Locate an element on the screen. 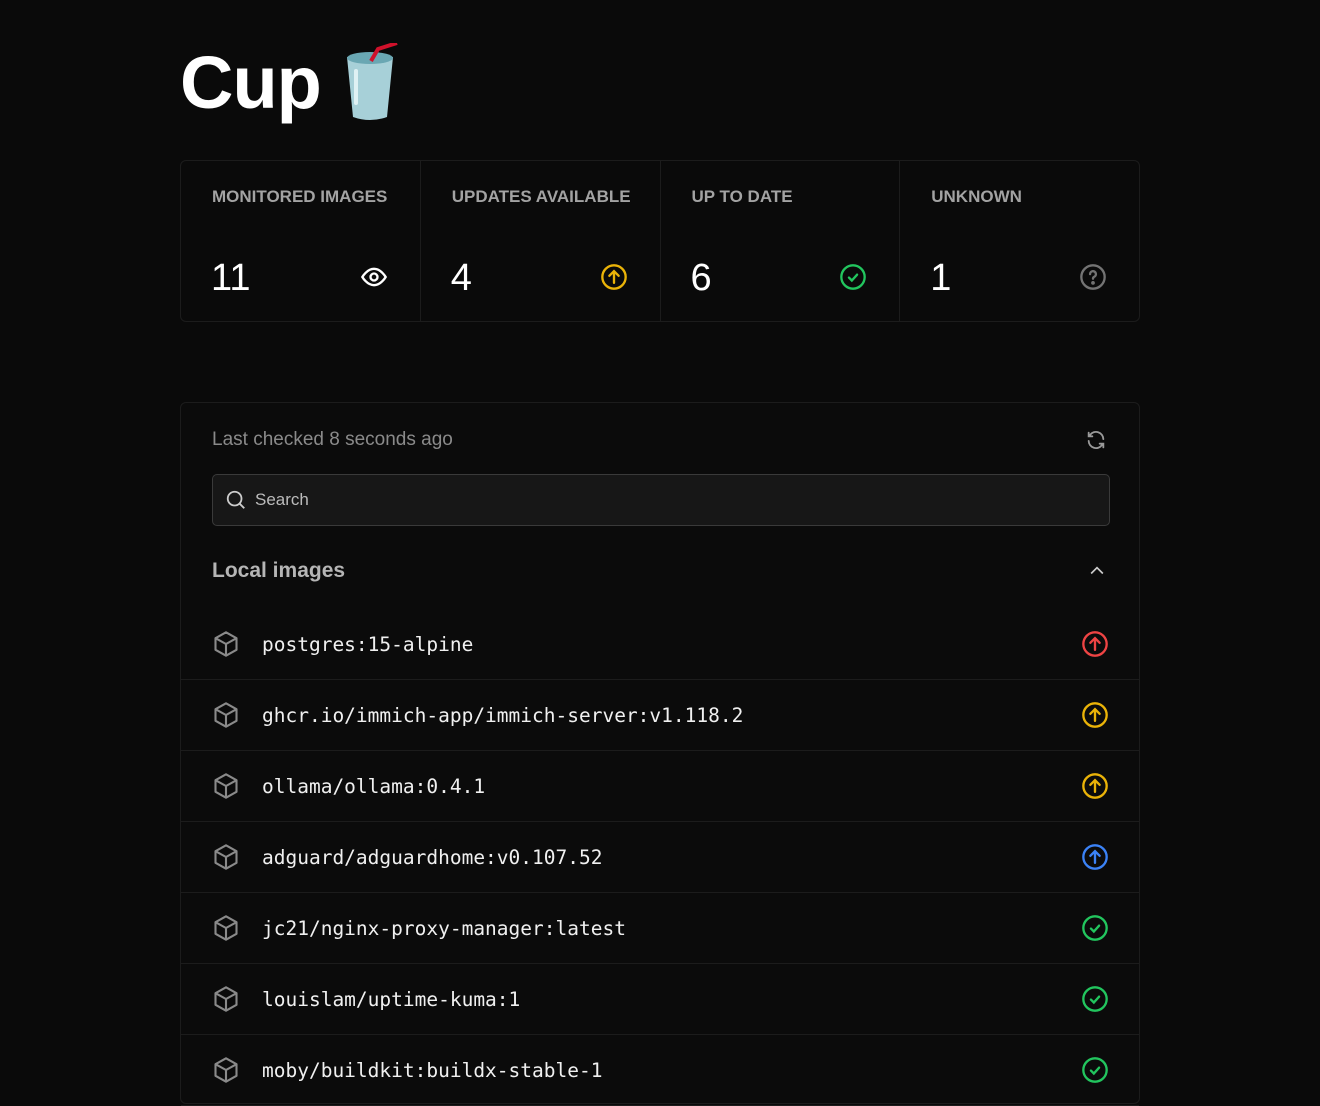 The width and height of the screenshot is (1320, 1106). stat-card: MONITORED IMAGES 11 is located at coordinates (301, 241).